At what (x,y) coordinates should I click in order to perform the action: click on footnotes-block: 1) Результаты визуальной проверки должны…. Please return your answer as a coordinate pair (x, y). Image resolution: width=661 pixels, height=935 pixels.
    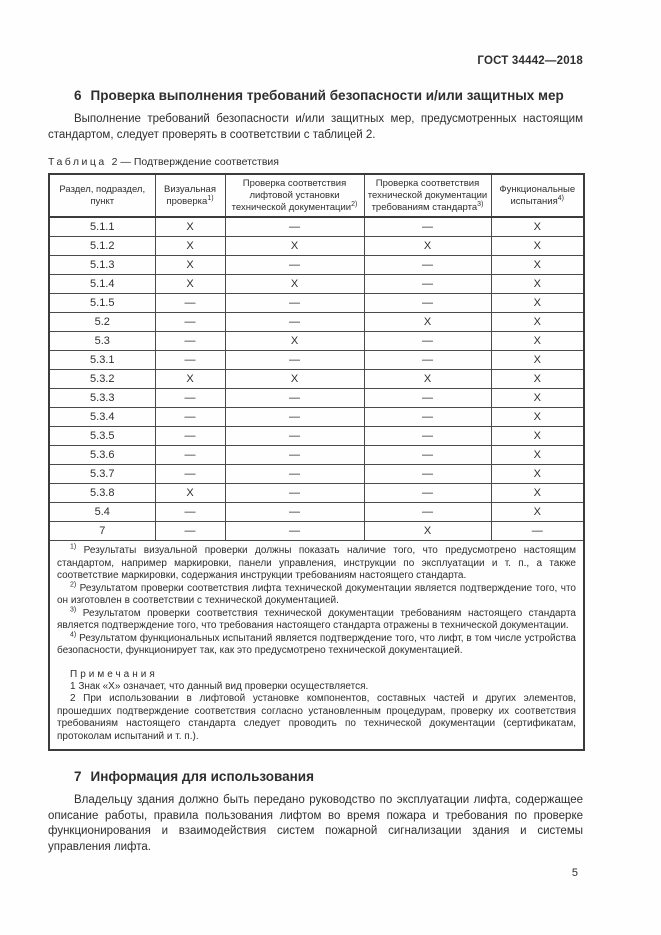
    Looking at the image, I should click on (316, 600).